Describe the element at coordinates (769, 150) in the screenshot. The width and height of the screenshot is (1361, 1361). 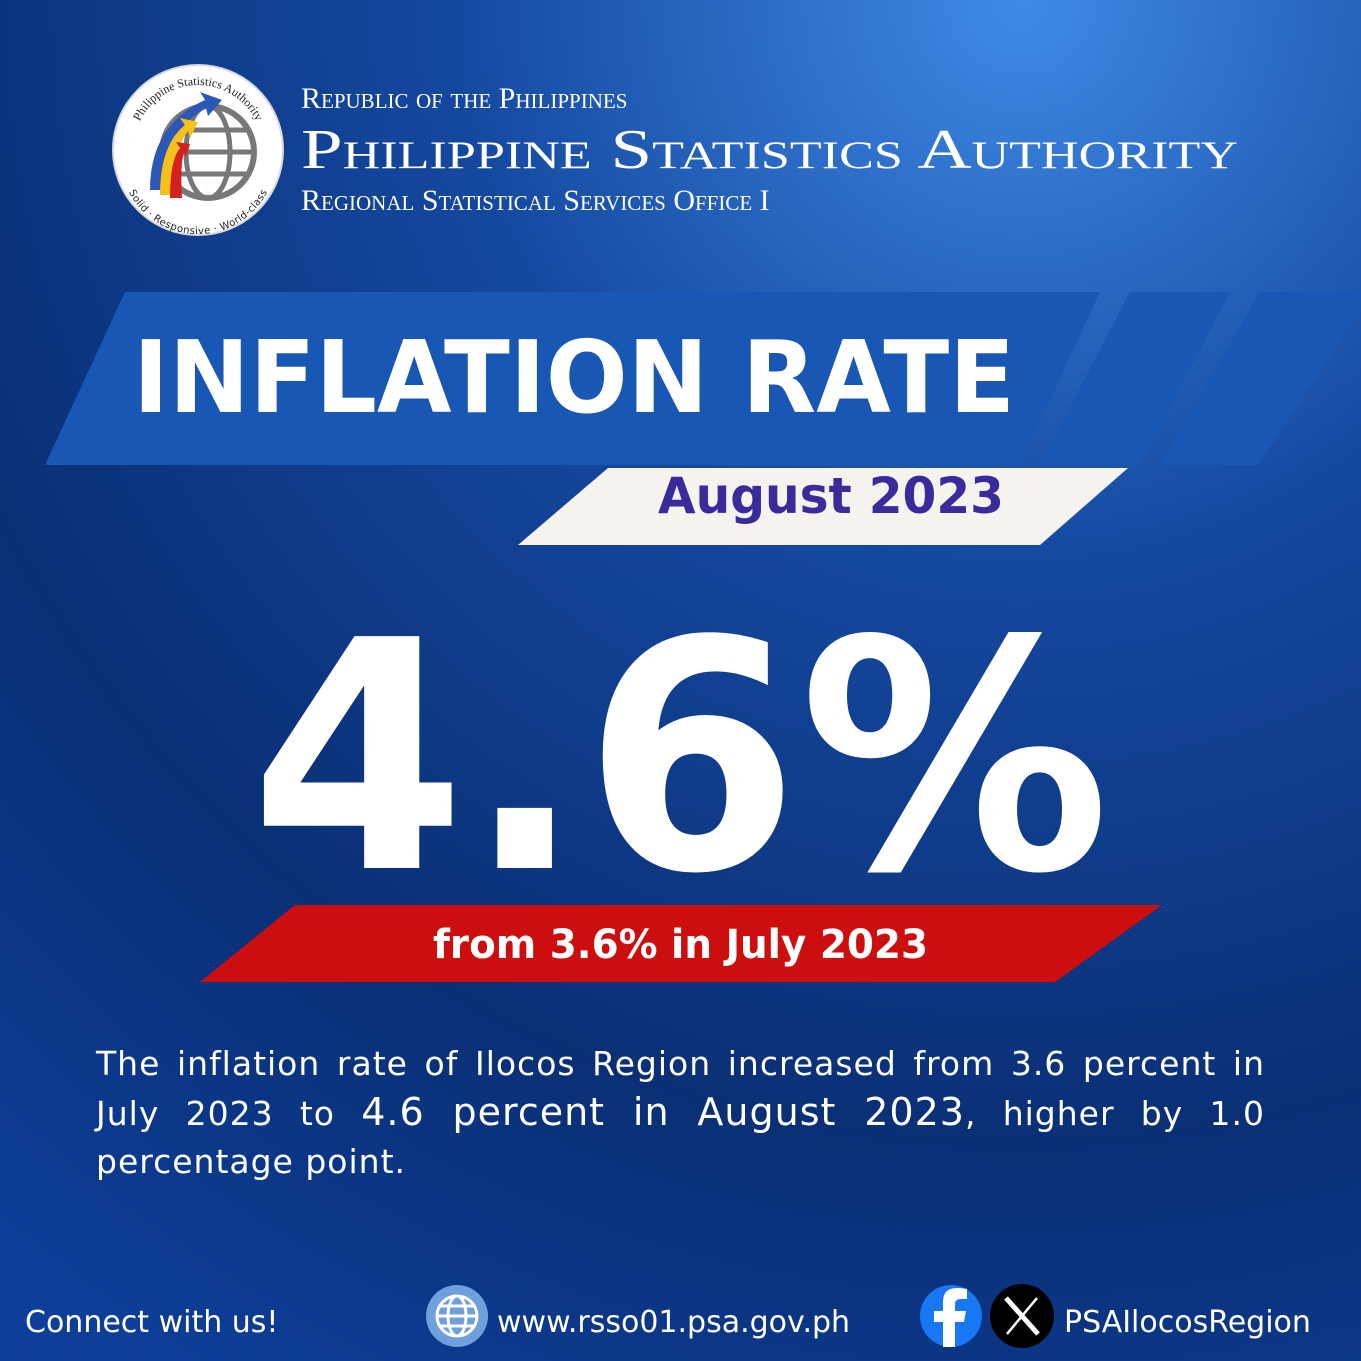
I see `header-title: Philippine Statistics Authority` at that location.